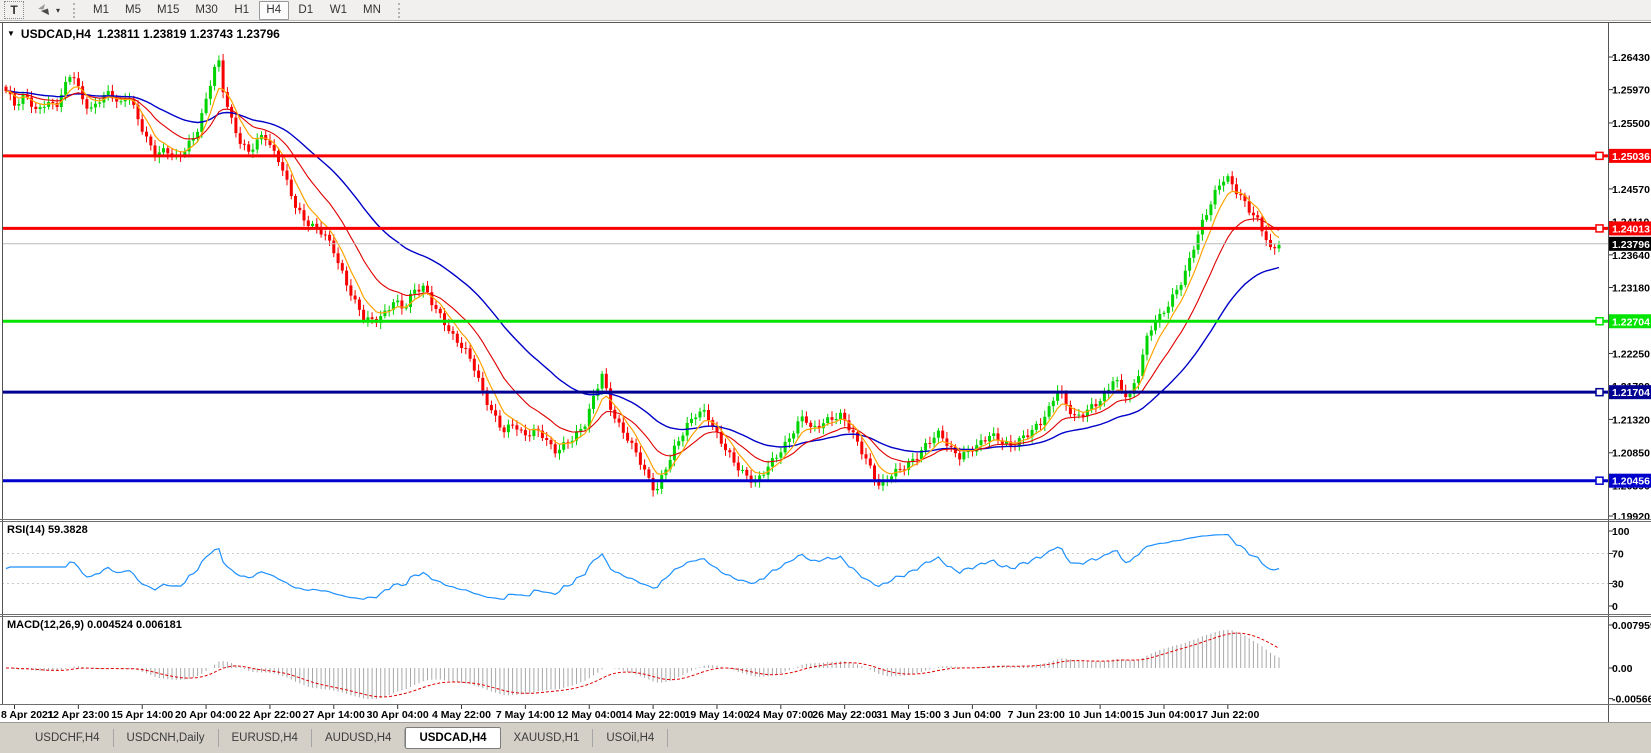 The width and height of the screenshot is (1651, 753). What do you see at coordinates (11, 33) in the screenshot?
I see `chart-menu-triangle-icon: ▼` at bounding box center [11, 33].